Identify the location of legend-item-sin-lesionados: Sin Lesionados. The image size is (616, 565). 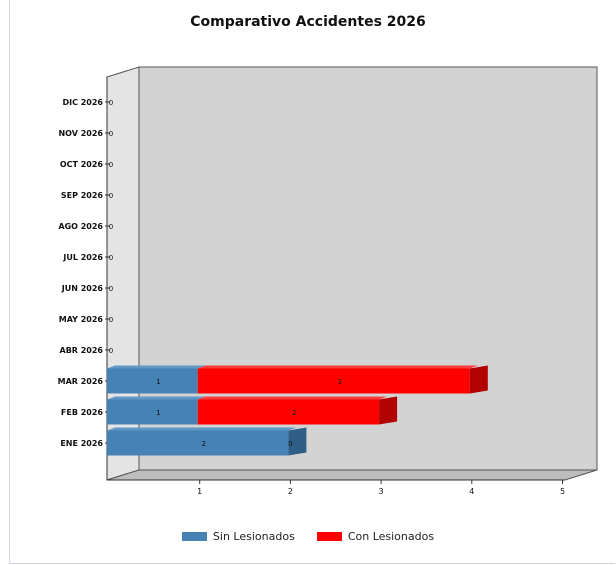
(238, 536).